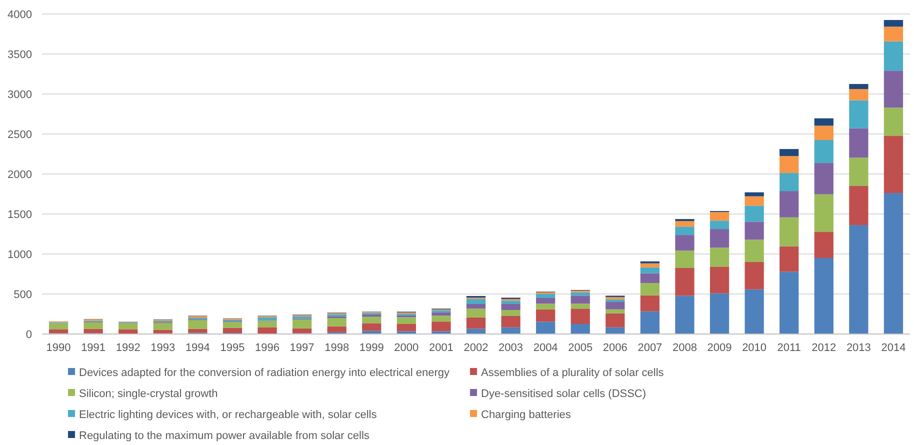  What do you see at coordinates (20, 174) in the screenshot?
I see `y-tick-label: 2000` at bounding box center [20, 174].